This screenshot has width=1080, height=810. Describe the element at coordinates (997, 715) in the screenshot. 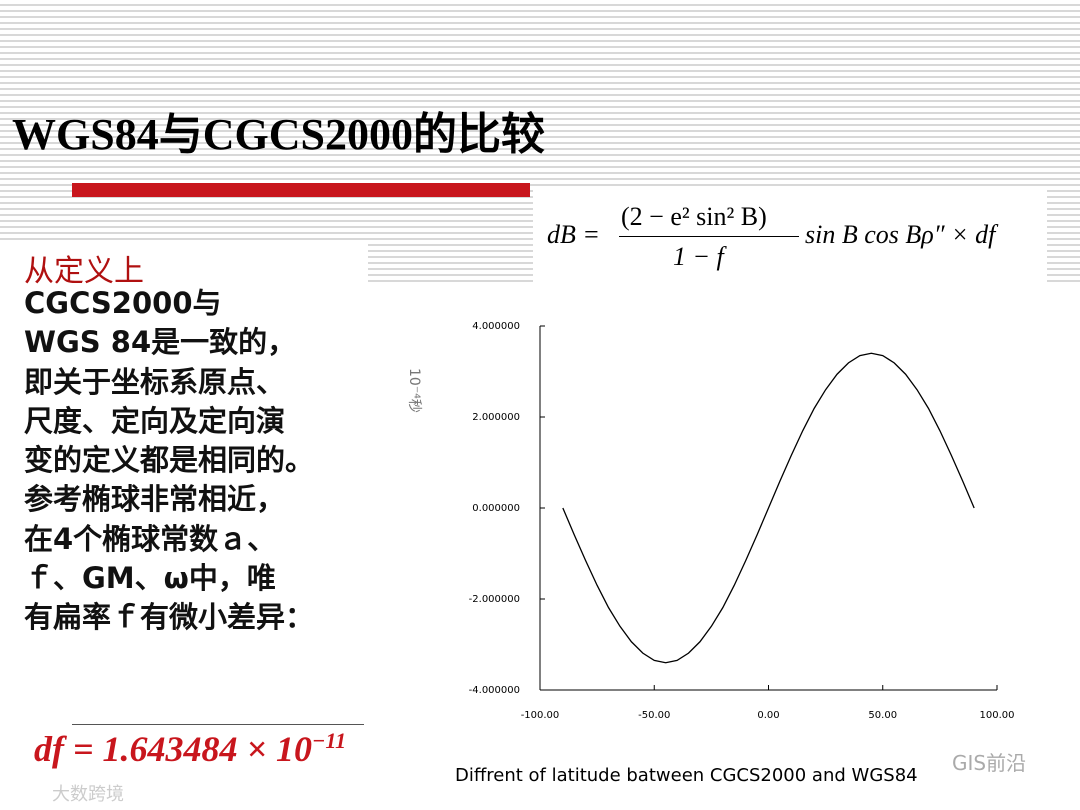

I see `x-tick-label: 100.00` at that location.